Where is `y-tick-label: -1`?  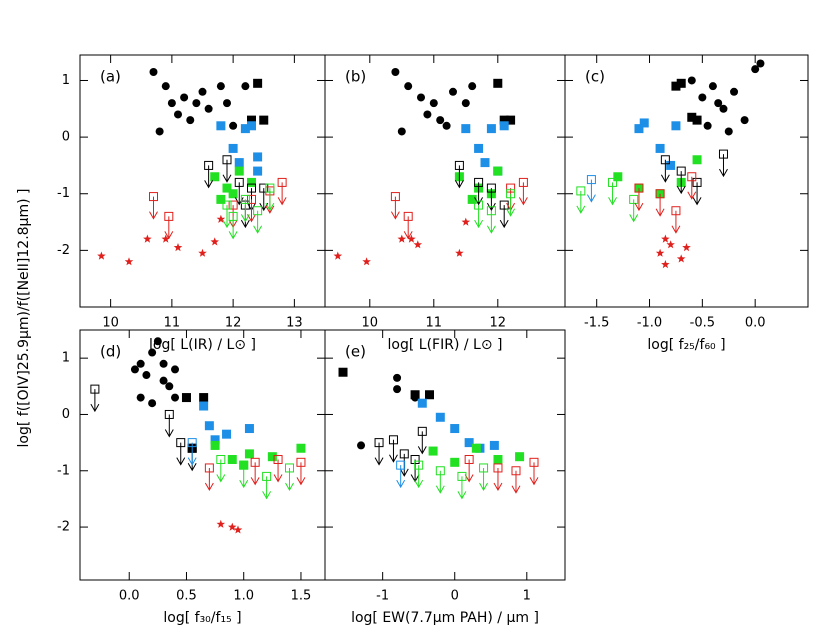
y-tick-label: -1 is located at coordinates (63, 193).